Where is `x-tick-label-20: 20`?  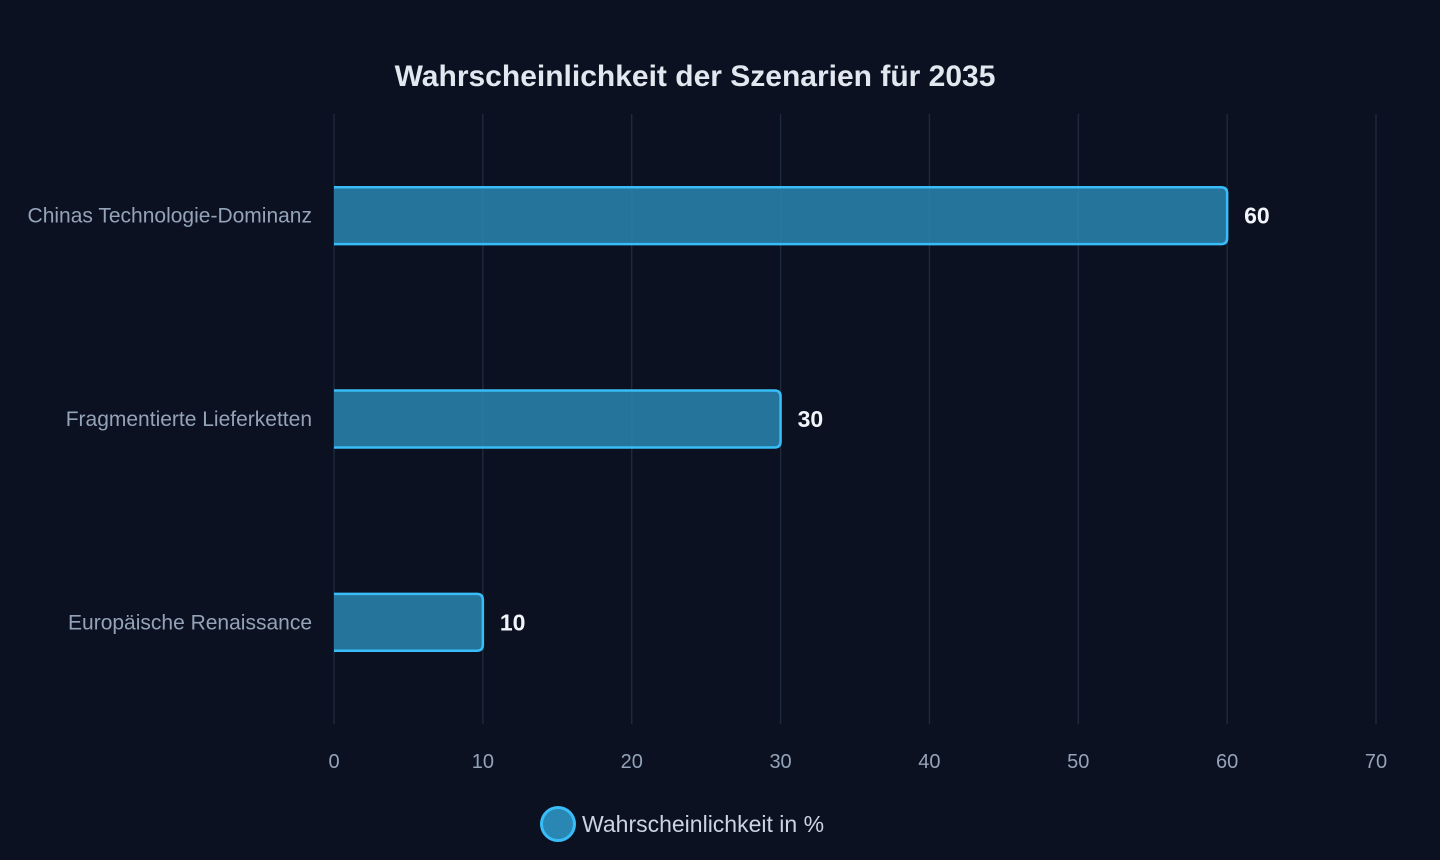
x-tick-label-20: 20 is located at coordinates (632, 762).